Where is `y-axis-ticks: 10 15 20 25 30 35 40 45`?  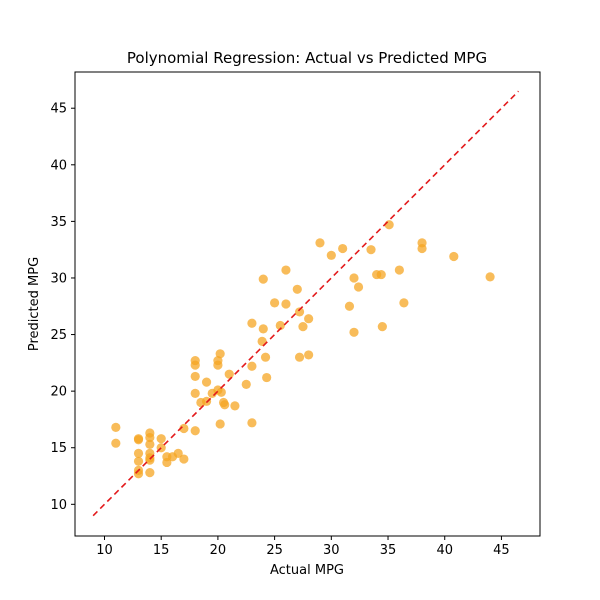
y-axis-ticks: 10 15 20 25 30 35 40 45 is located at coordinates (62, 307).